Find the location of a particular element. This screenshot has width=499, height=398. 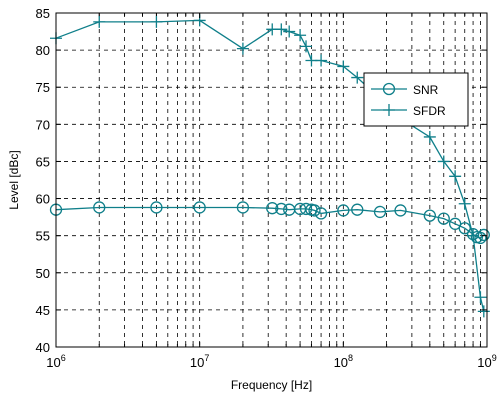

x-axis-title: Frequency [Hz] is located at coordinates (271, 385).